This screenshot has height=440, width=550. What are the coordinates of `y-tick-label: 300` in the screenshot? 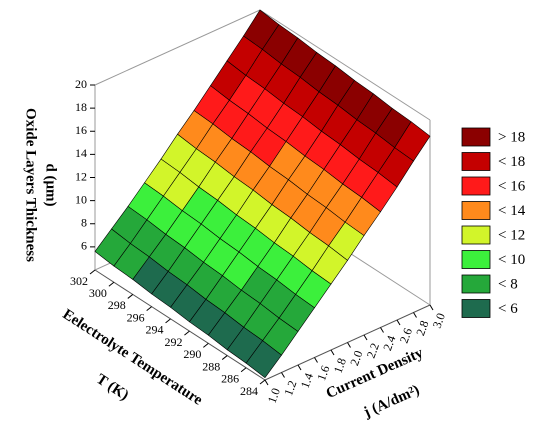 It's located at (98, 293).